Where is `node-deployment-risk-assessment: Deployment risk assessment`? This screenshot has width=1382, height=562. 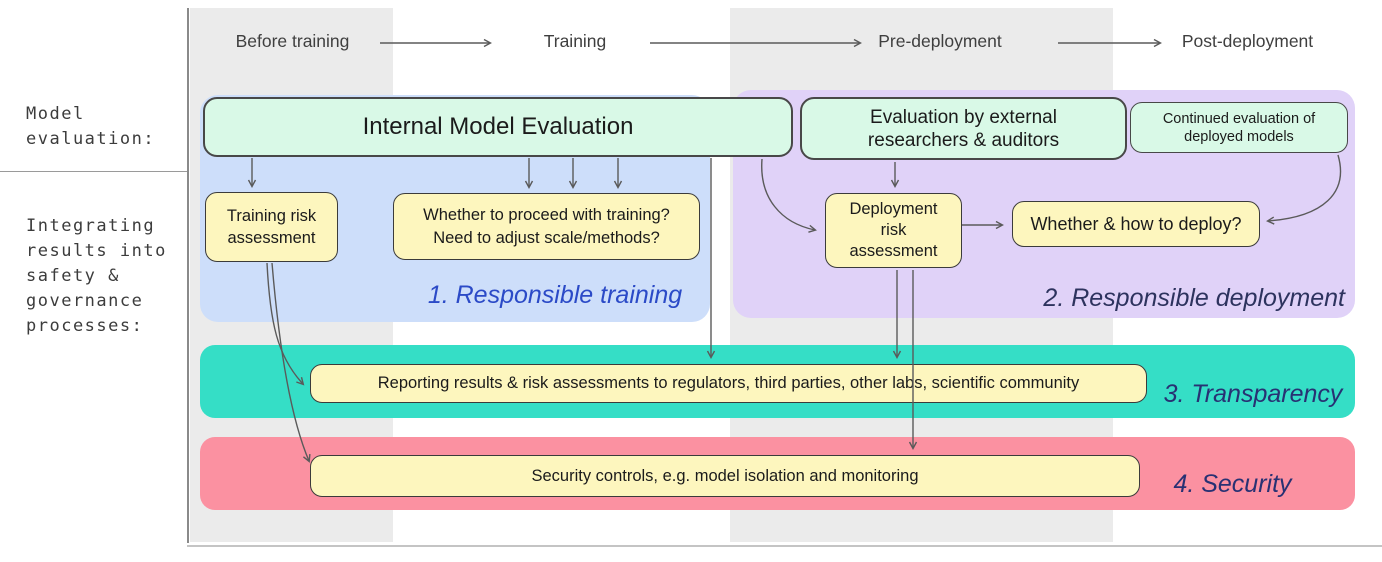 node-deployment-risk-assessment: Deployment risk assessment is located at coordinates (893, 230).